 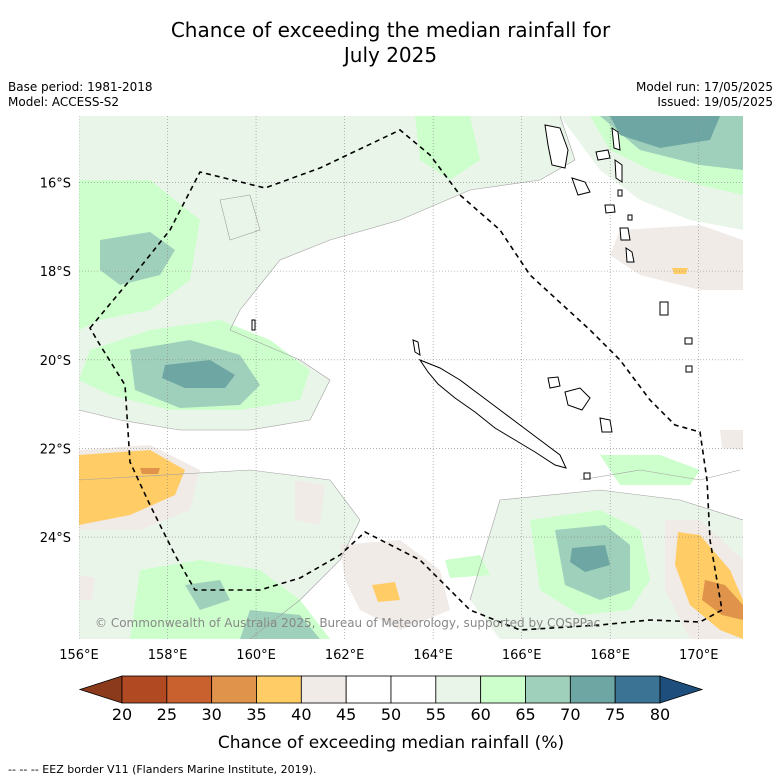 I want to click on vanuatu-erromango, so click(x=625, y=234).